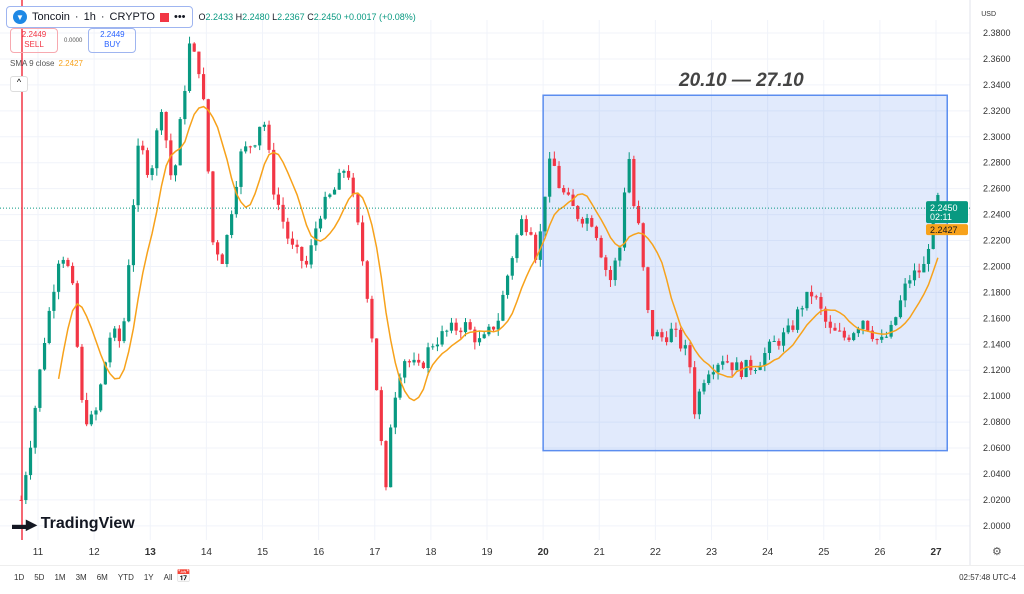 This screenshot has width=1024, height=594. Describe the element at coordinates (20, 17) in the screenshot. I see `toncoin-logo-icon: ▼` at that location.